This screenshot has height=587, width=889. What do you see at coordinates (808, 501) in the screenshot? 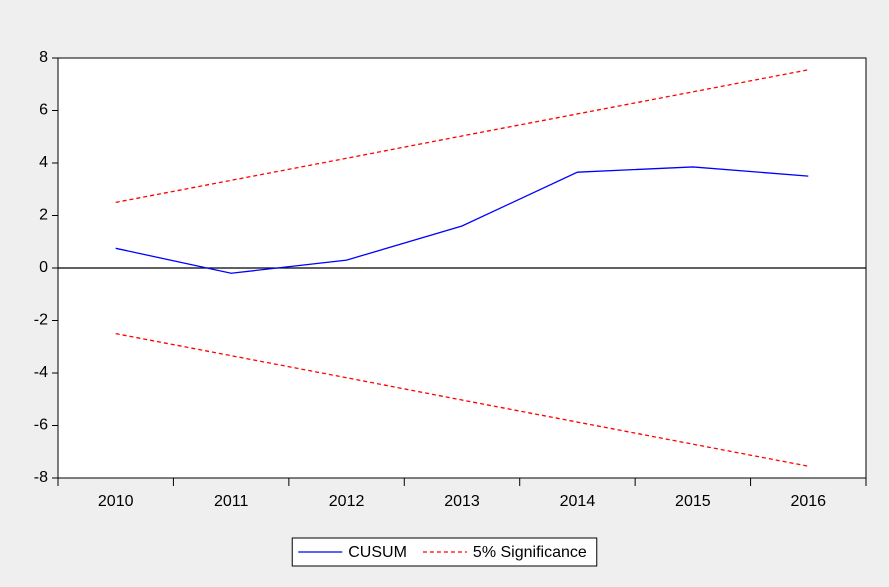
I see `x-tick-label: 2016` at bounding box center [808, 501].